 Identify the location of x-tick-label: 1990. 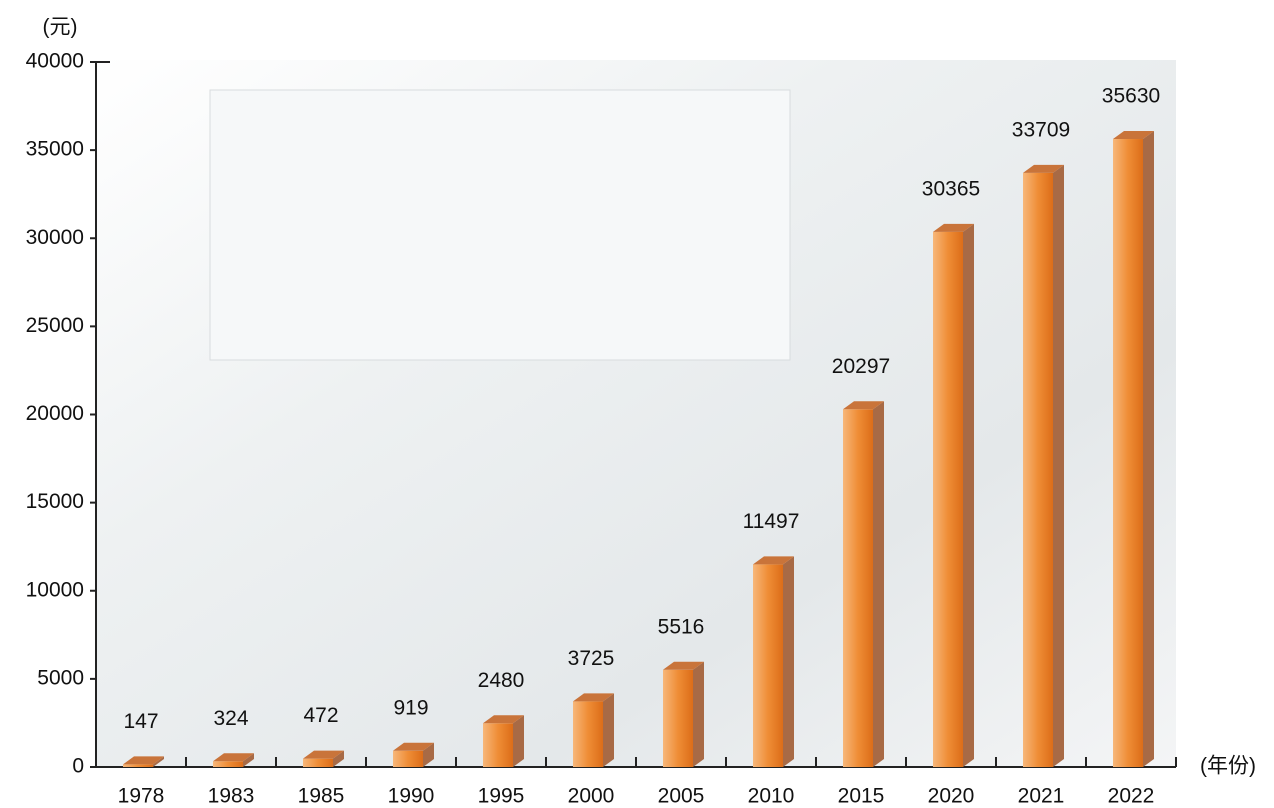
(411, 796).